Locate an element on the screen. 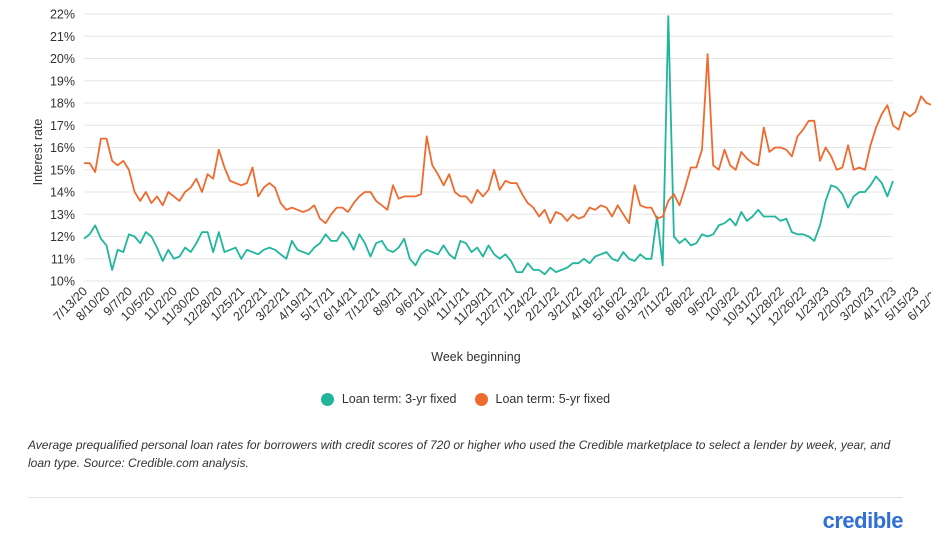  y-tick-label: 22% is located at coordinates (62, 15).